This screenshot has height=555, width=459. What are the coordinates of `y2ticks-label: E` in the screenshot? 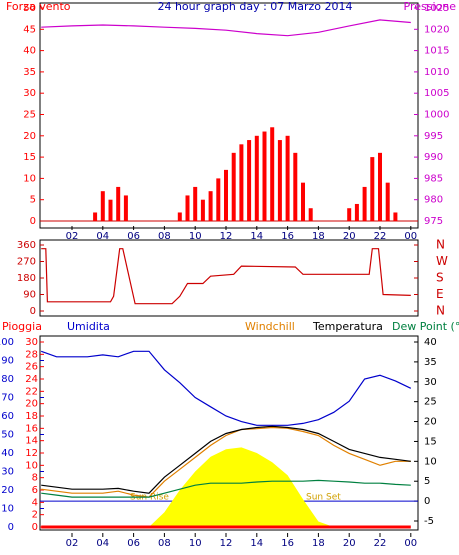 It's located at (440, 294).